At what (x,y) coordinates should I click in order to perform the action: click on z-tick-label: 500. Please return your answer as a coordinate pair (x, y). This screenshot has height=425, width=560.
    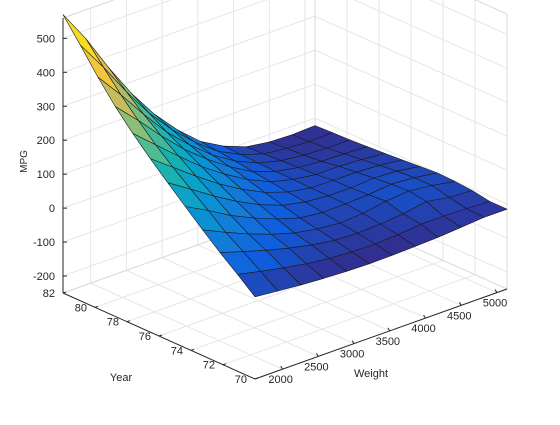
    Looking at the image, I should click on (46, 39).